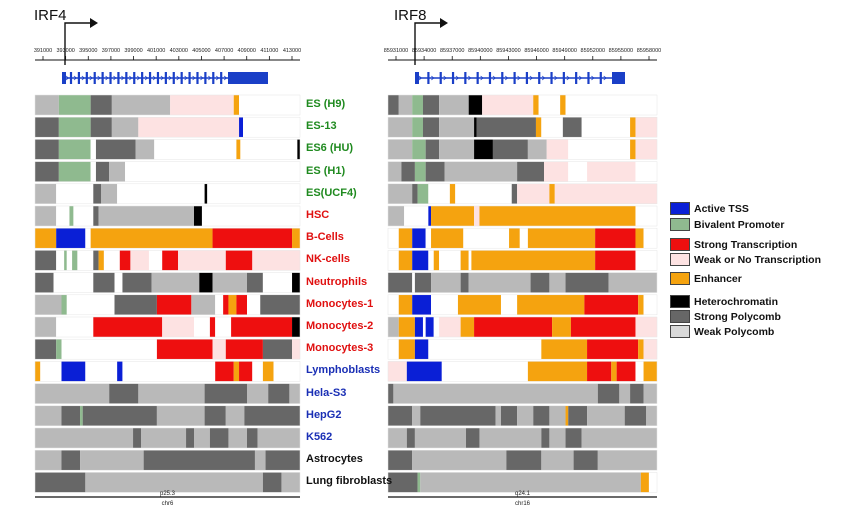 Image resolution: width=850 pixels, height=520 pixels. Describe the element at coordinates (326, 170) in the screenshot. I see `cell-label-es-h1: ES (H1)` at that location.